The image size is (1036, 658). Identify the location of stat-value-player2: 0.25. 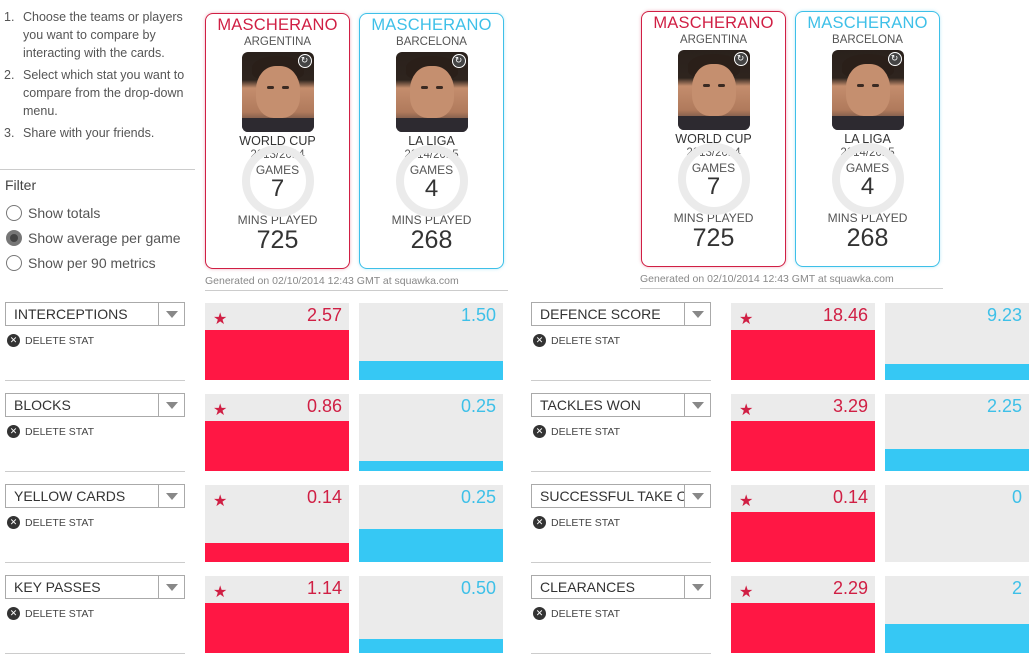
(478, 406).